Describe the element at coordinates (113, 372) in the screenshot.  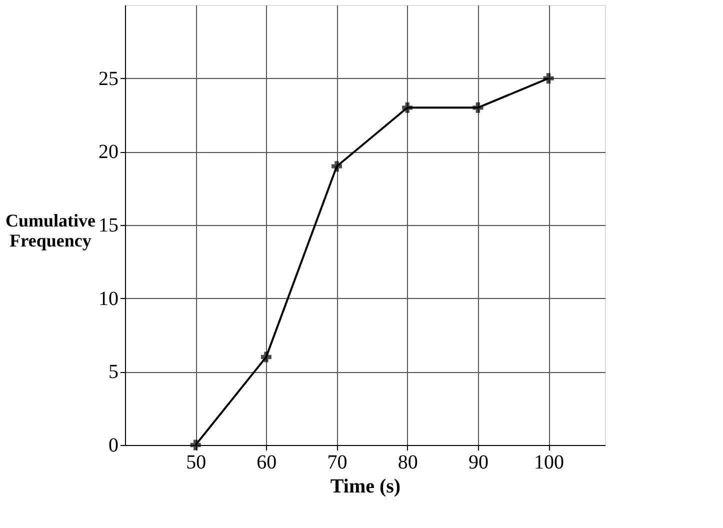
I see `y-tick-label: 5` at that location.